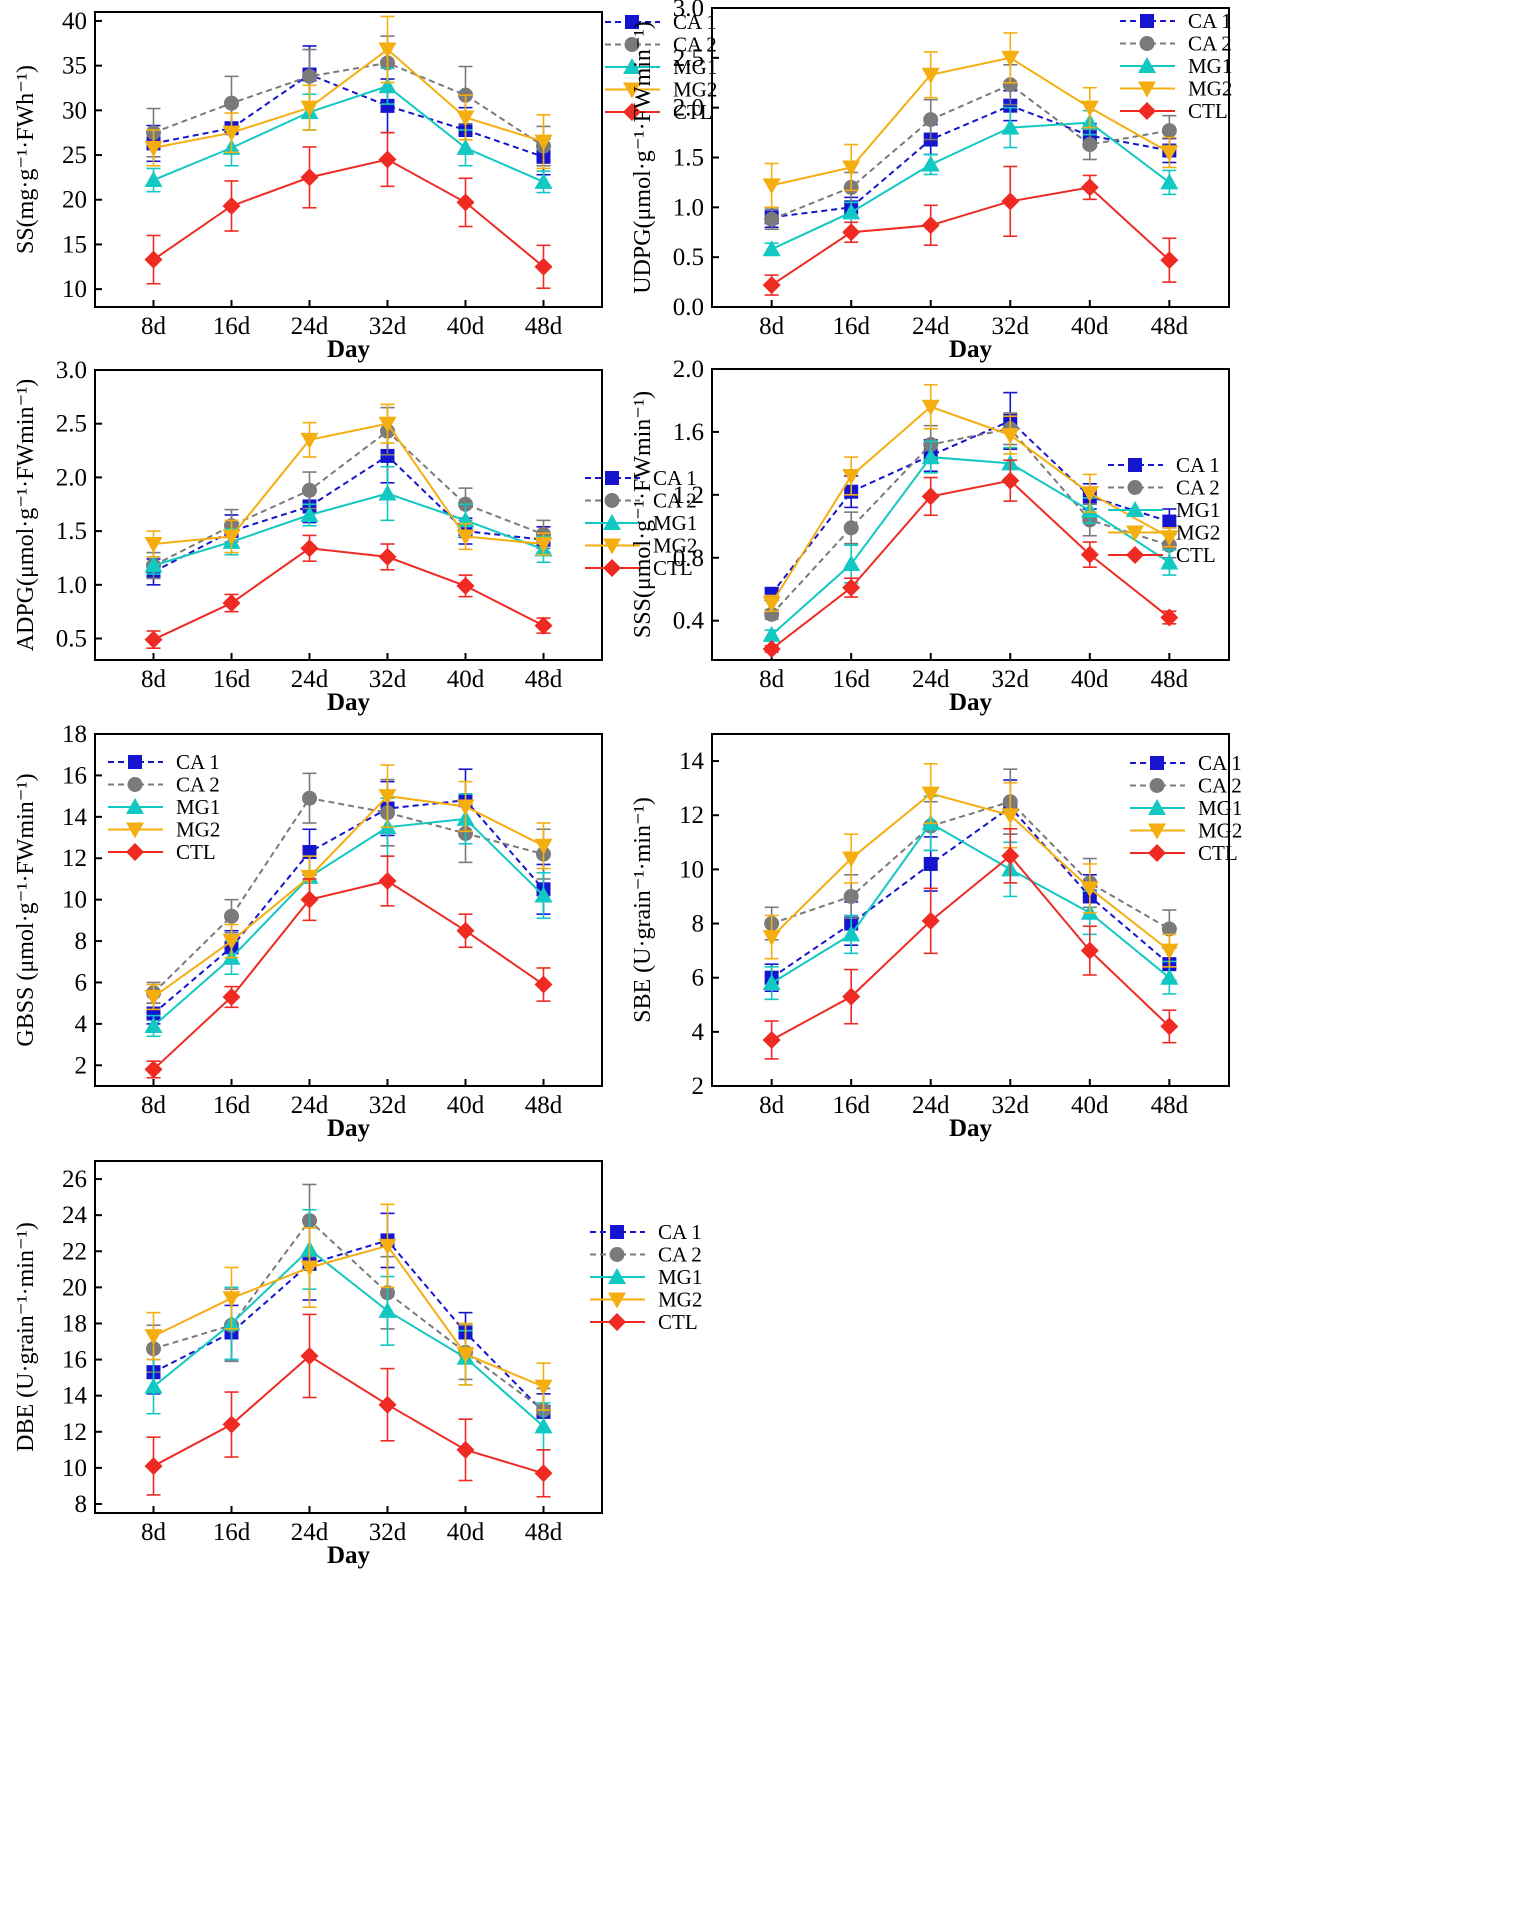 Image resolution: width=1535 pixels, height=1919 pixels. I want to click on series-mg1, so click(348, 130).